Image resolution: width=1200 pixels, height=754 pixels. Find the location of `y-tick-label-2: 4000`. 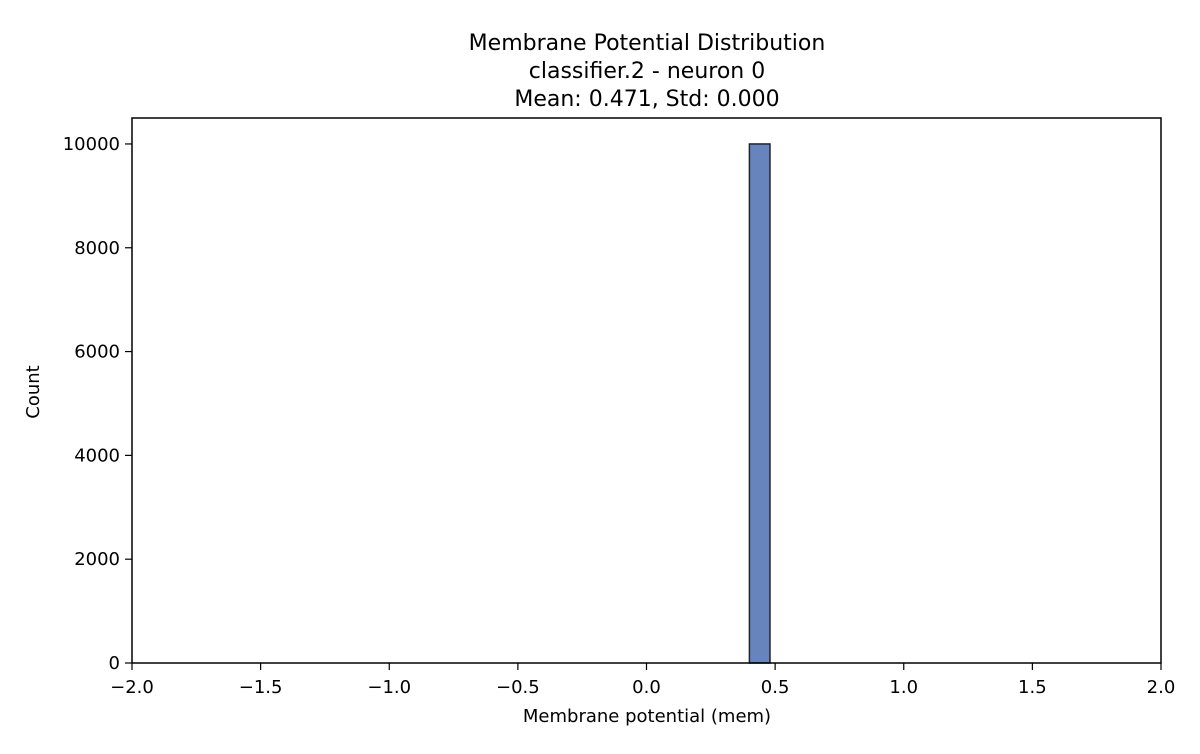

y-tick-label-2: 4000 is located at coordinates (97, 455).